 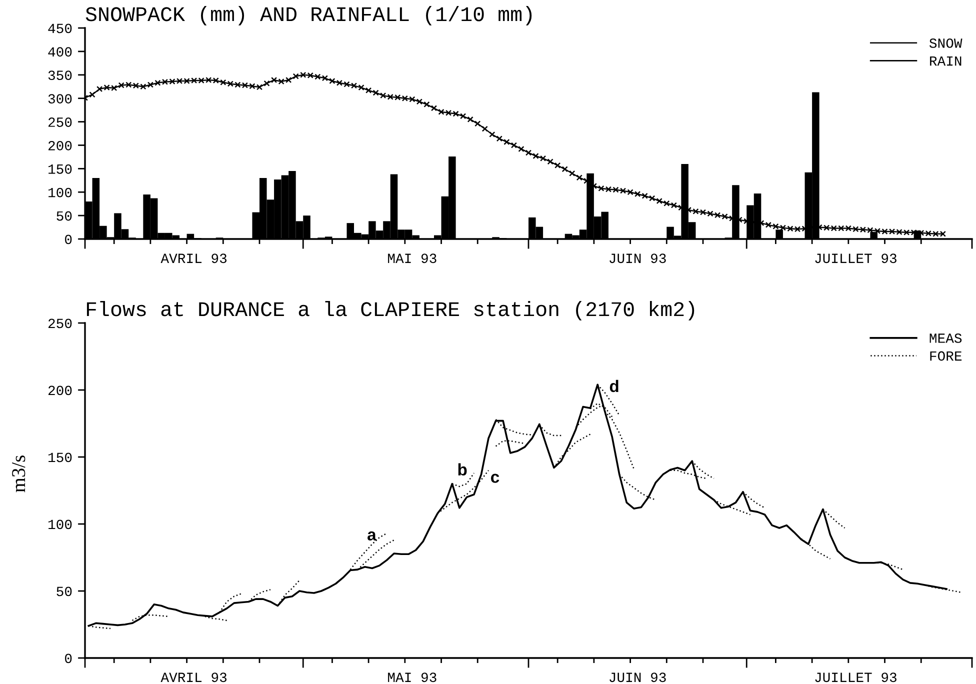 I want to click on annotation: a, so click(x=372, y=536).